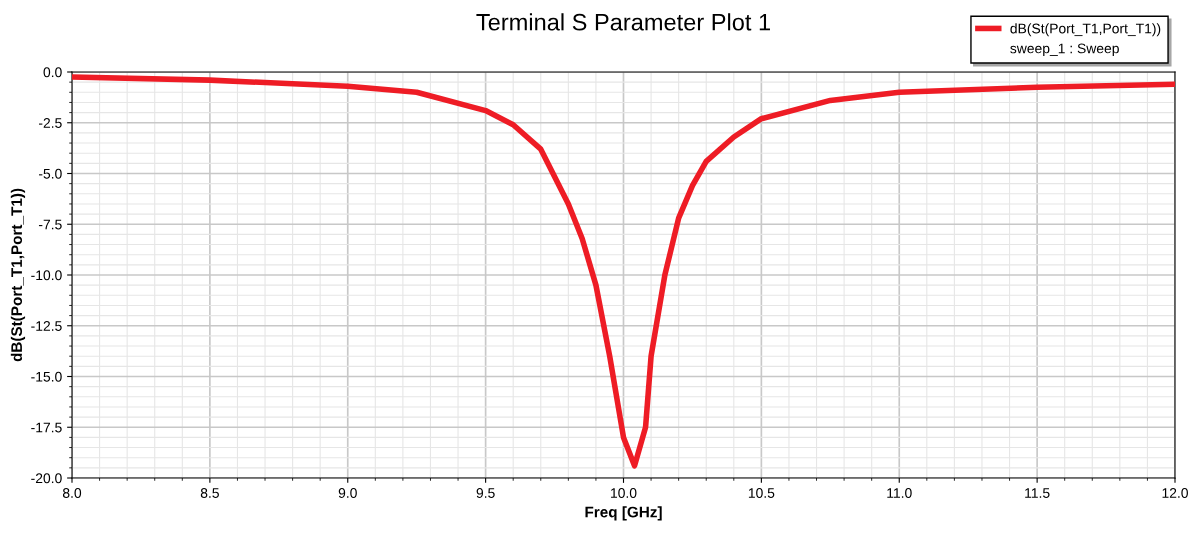  What do you see at coordinates (46, 326) in the screenshot?
I see `y-tick-label: -12.5` at bounding box center [46, 326].